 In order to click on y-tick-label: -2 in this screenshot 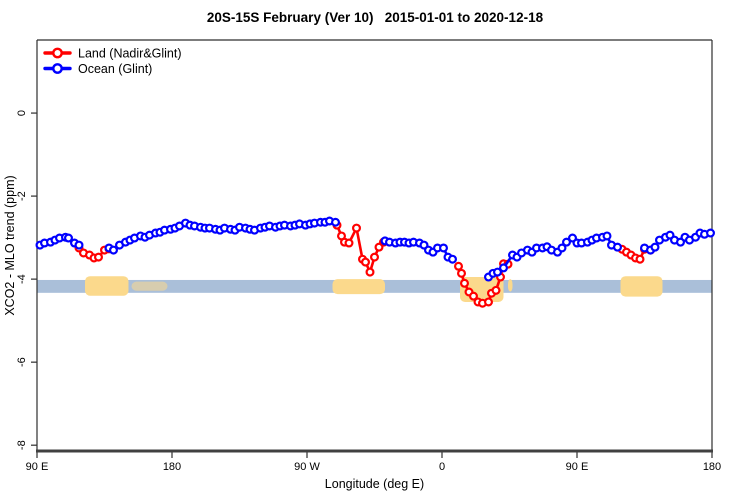, I will do `click(22, 196)`.